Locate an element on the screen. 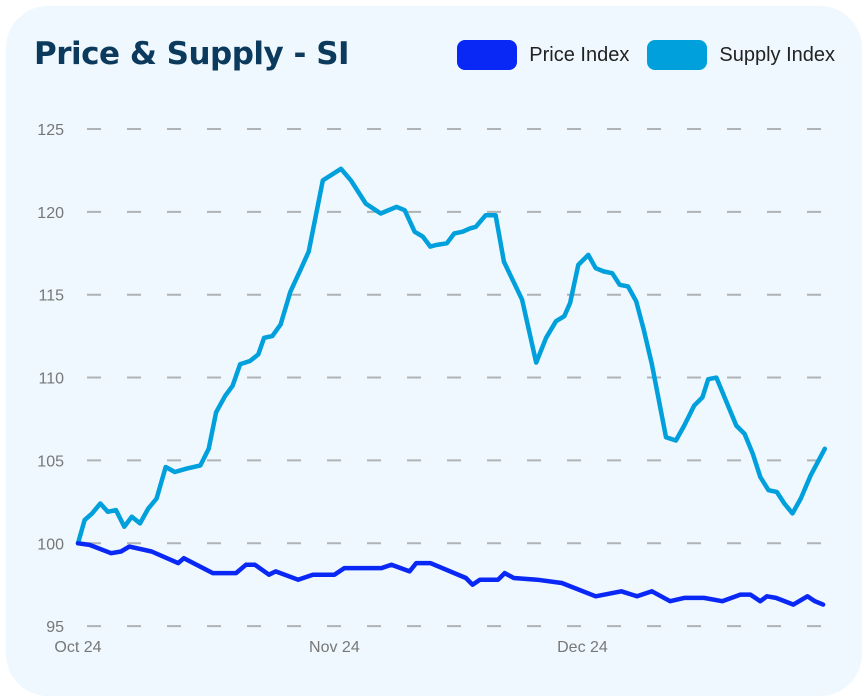  legend-label-price: Price Index is located at coordinates (579, 54).